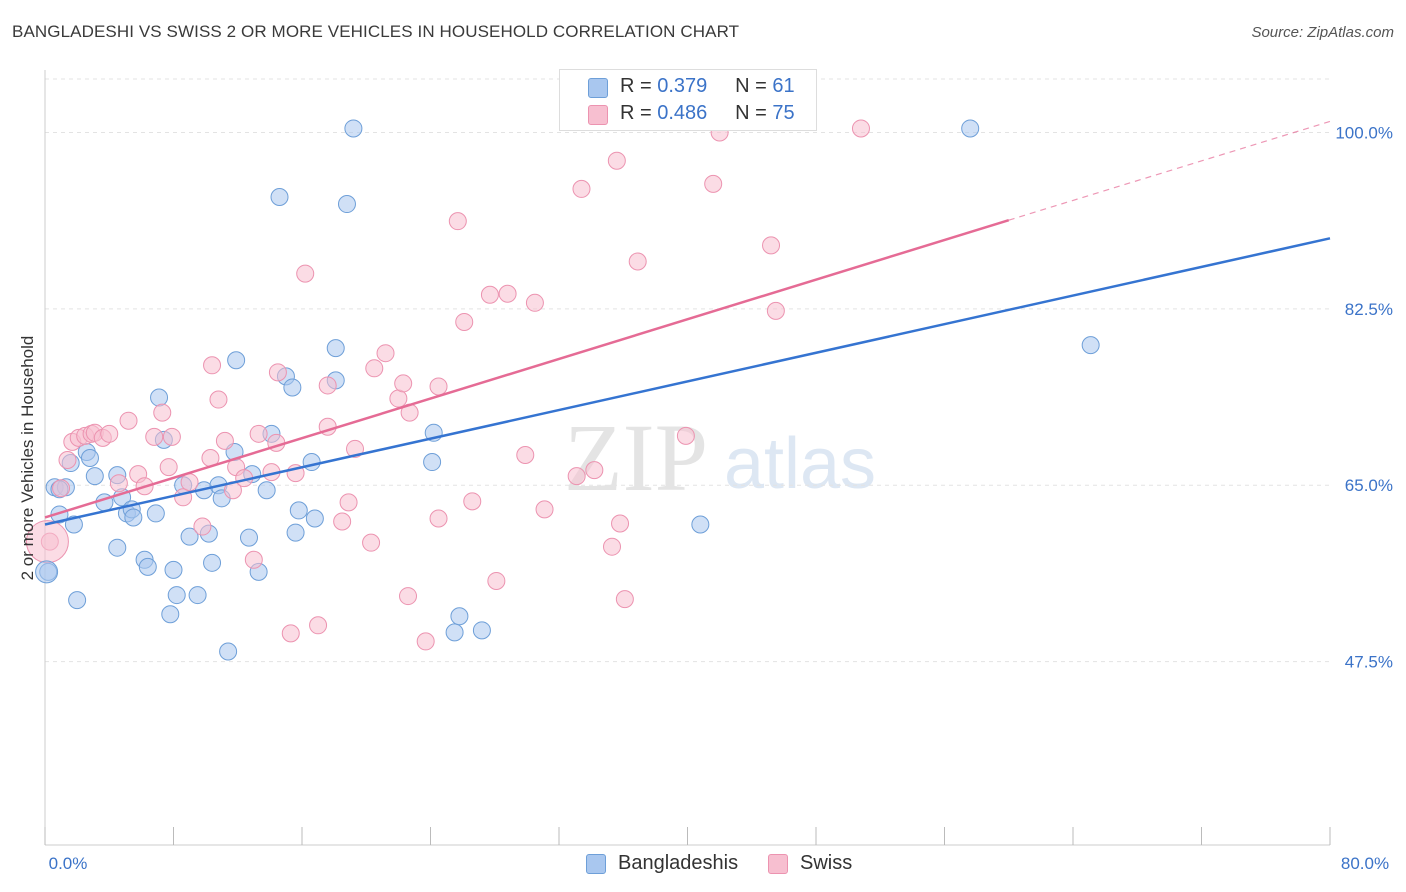 The height and width of the screenshot is (892, 1406). What do you see at coordinates (1364, 132) in the screenshot?
I see `y-tick-label: 100.0%` at bounding box center [1364, 132].